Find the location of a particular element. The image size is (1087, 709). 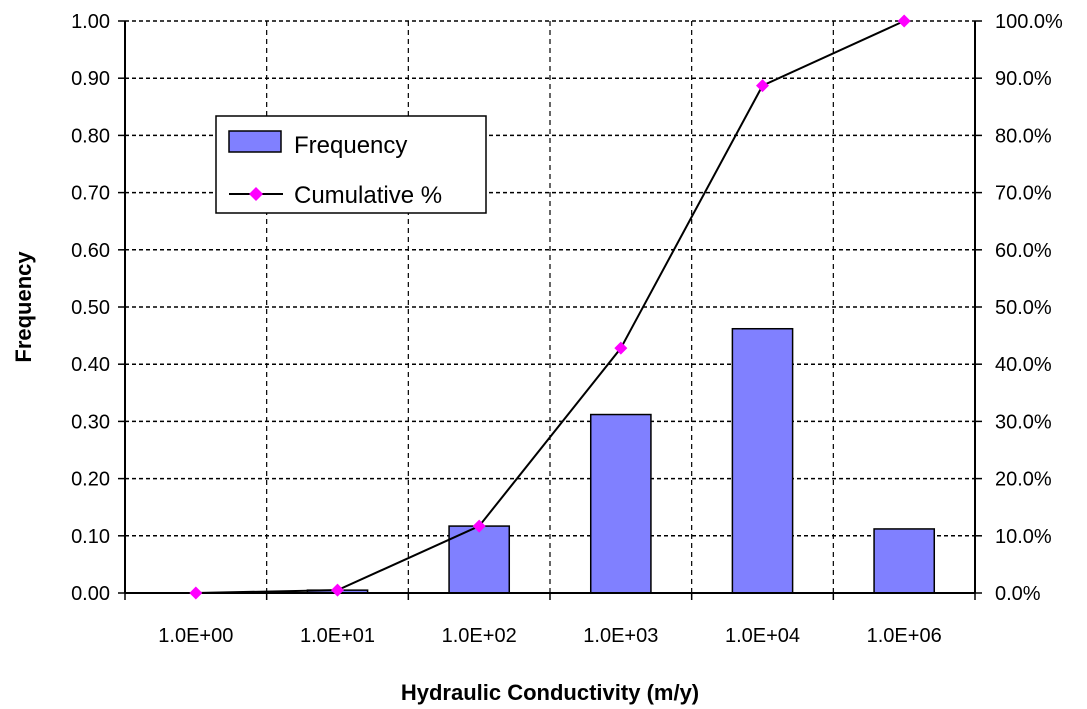

y-tick-label: 0.60 is located at coordinates (90, 251).